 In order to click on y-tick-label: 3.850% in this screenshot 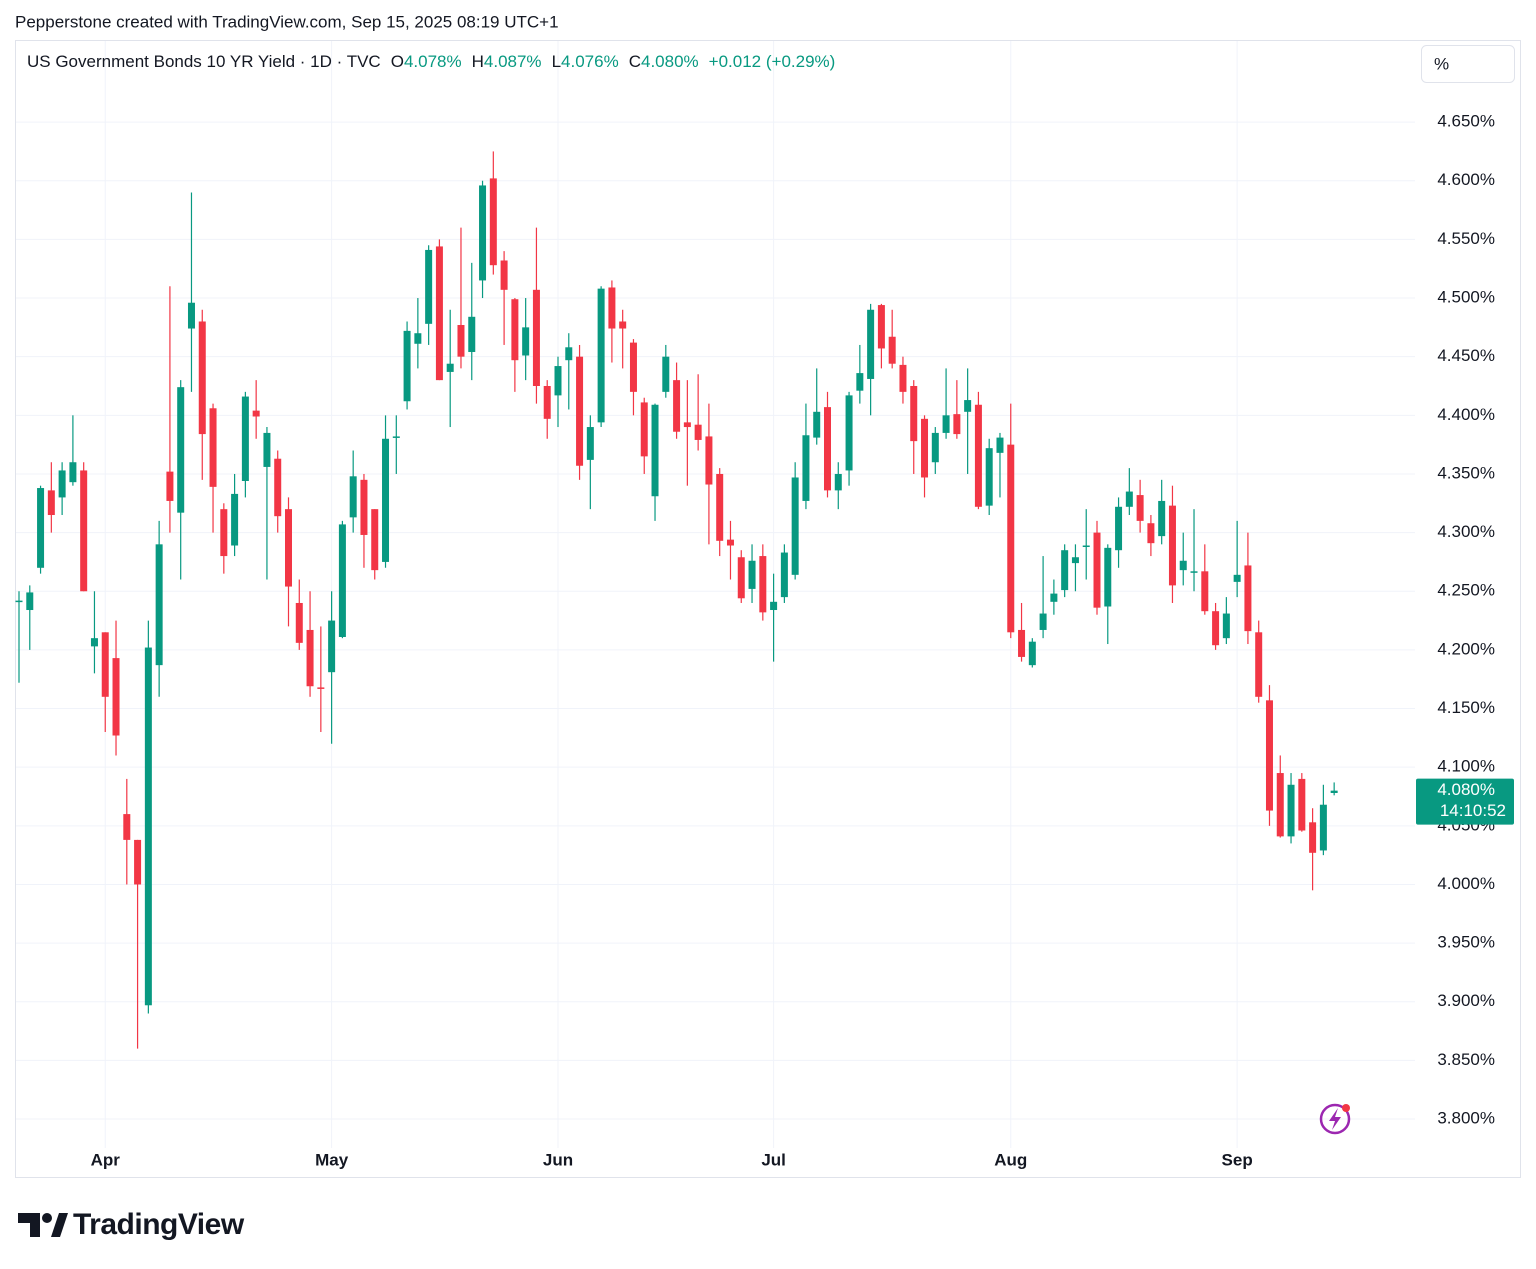, I will do `click(1466, 1059)`.